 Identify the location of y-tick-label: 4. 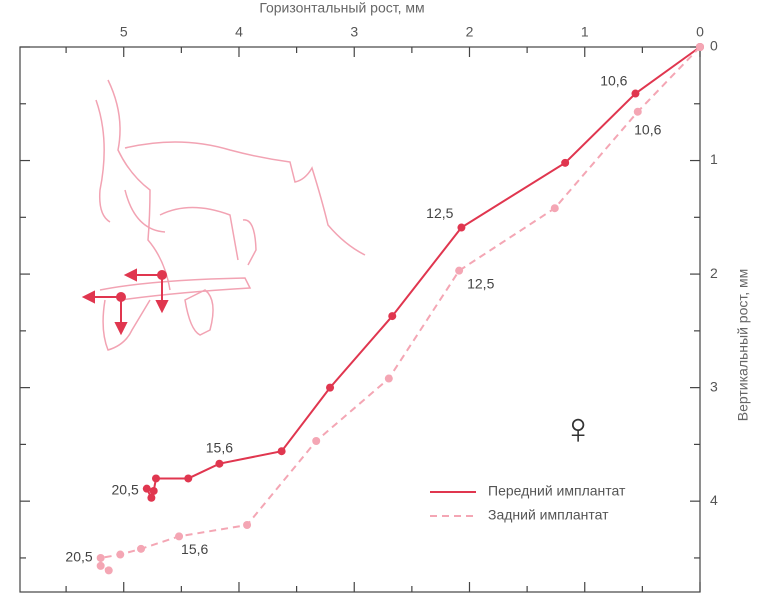
(714, 500).